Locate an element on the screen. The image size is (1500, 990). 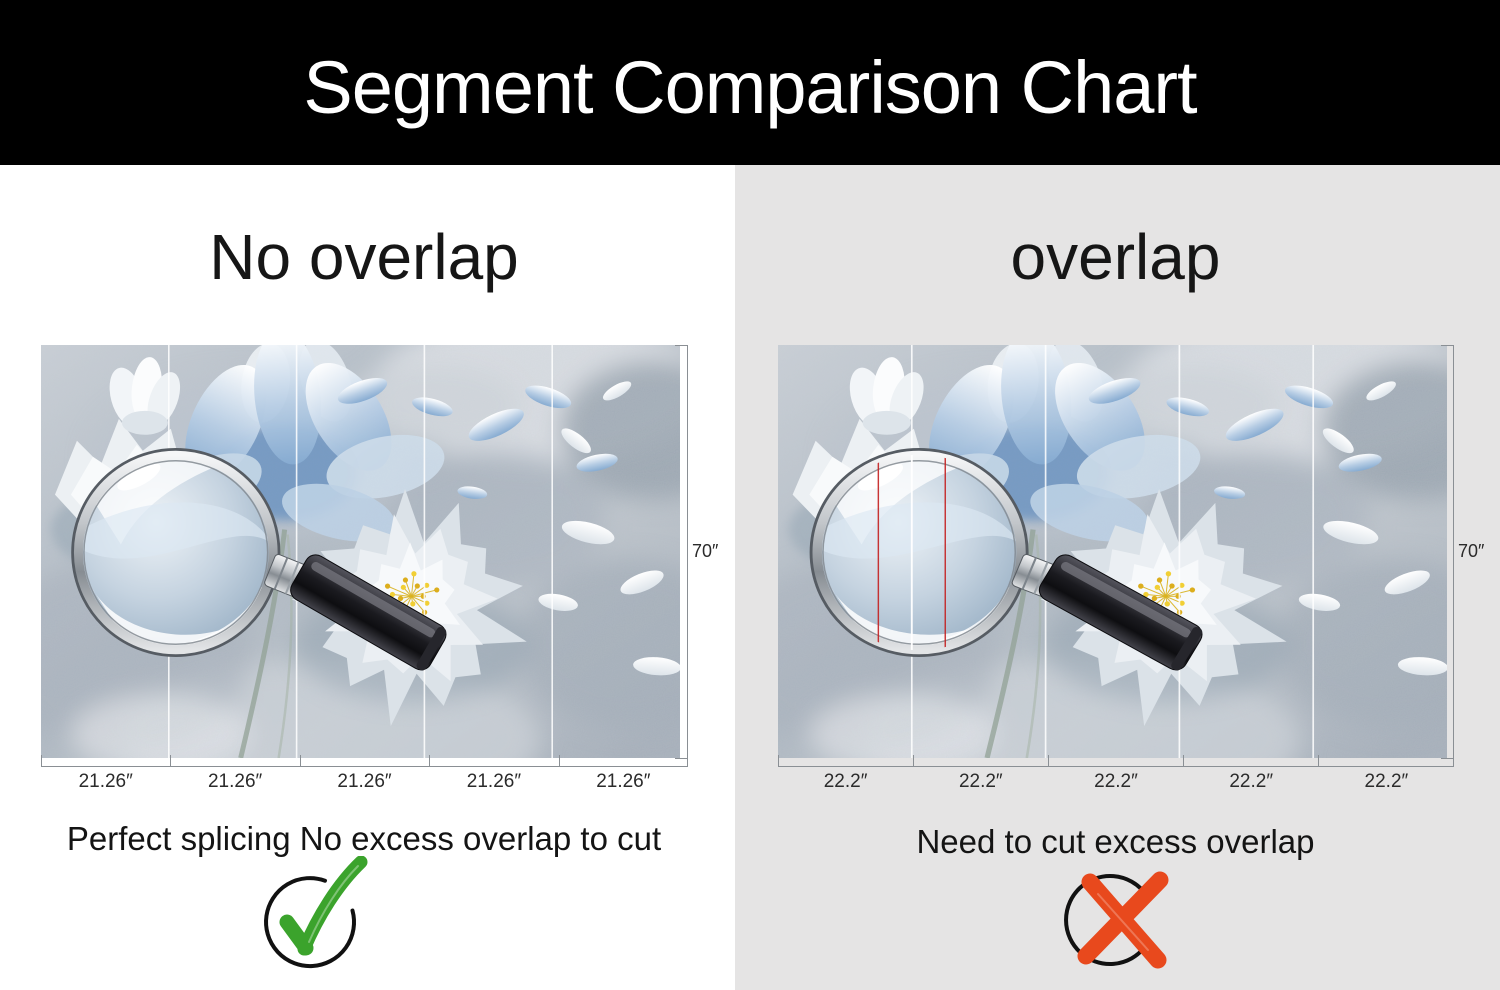
no-overlap-heading: No overlap is located at coordinates (364, 257).